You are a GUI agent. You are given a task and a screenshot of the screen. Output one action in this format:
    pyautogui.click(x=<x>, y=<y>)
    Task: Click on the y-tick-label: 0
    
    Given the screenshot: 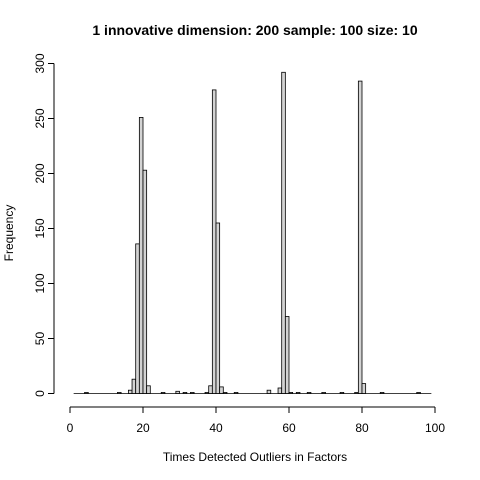 What is the action you would take?
    pyautogui.click(x=40, y=393)
    